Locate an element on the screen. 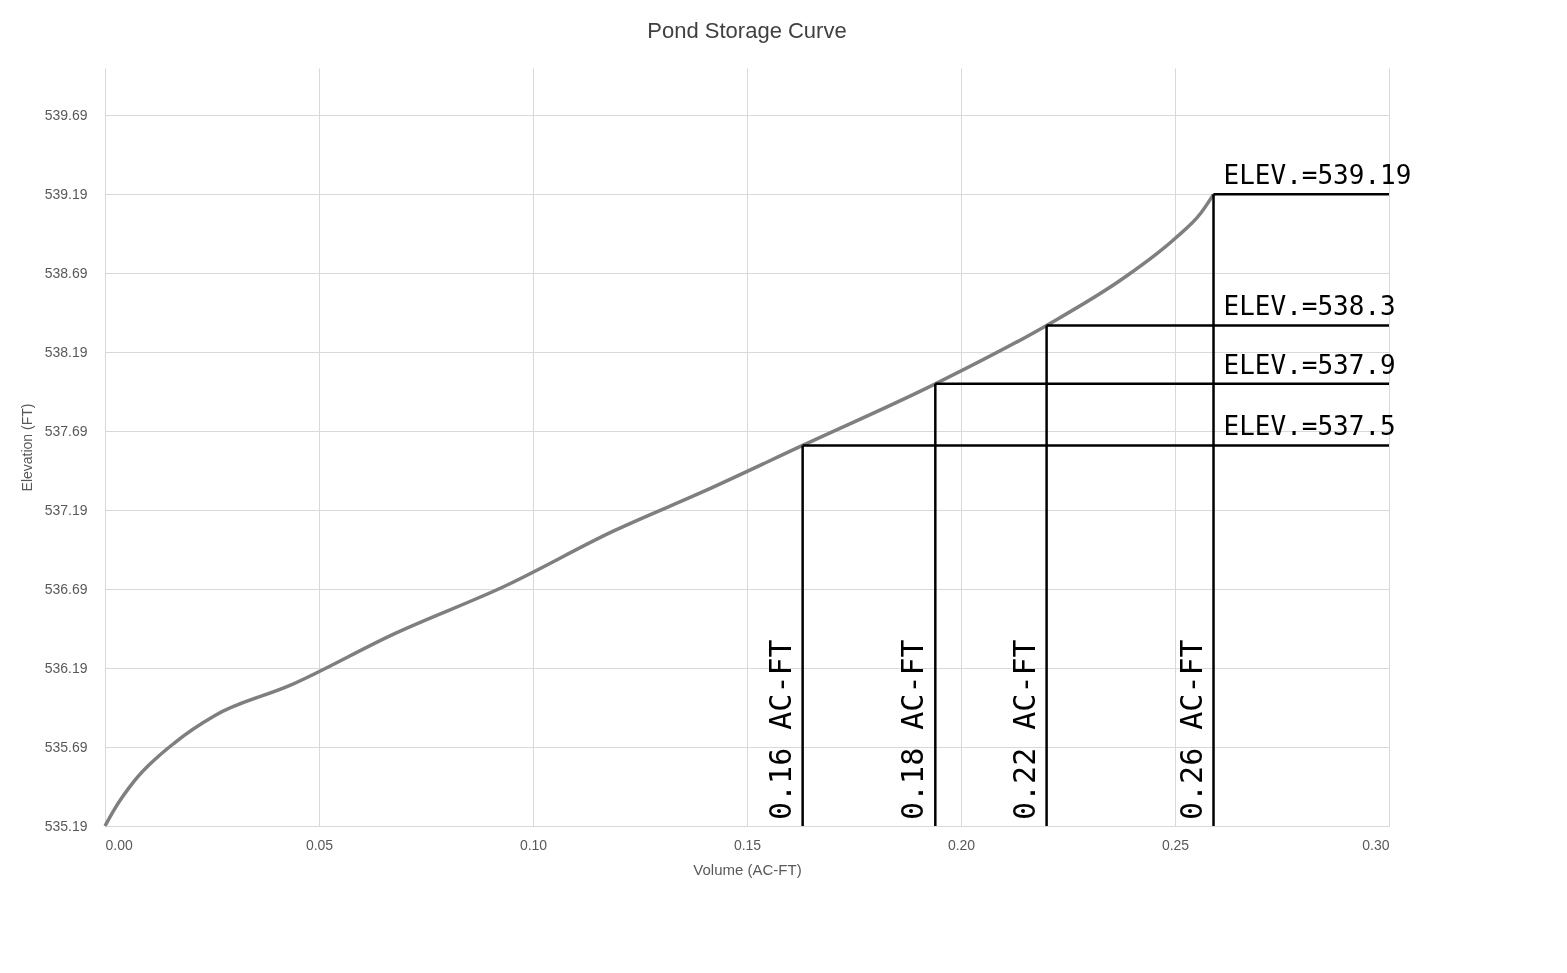  y-tick-label: 537.69 is located at coordinates (66, 430).